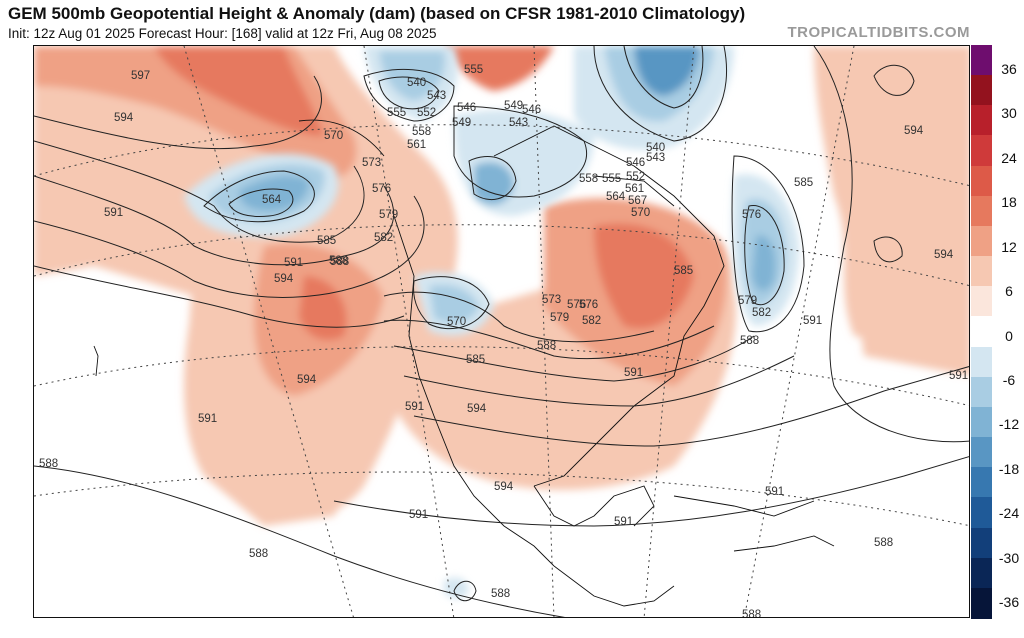  Describe the element at coordinates (1009, 557) in the screenshot. I see `colorbar-label: -30` at that location.